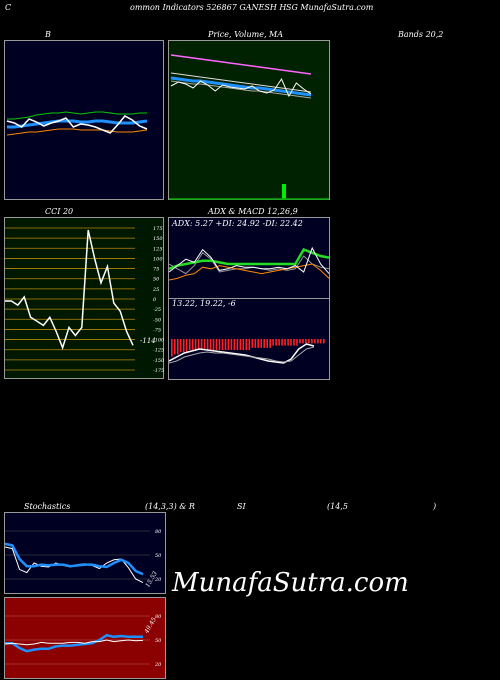  I want to click on cci-tick-label: -100, so click(159, 341).